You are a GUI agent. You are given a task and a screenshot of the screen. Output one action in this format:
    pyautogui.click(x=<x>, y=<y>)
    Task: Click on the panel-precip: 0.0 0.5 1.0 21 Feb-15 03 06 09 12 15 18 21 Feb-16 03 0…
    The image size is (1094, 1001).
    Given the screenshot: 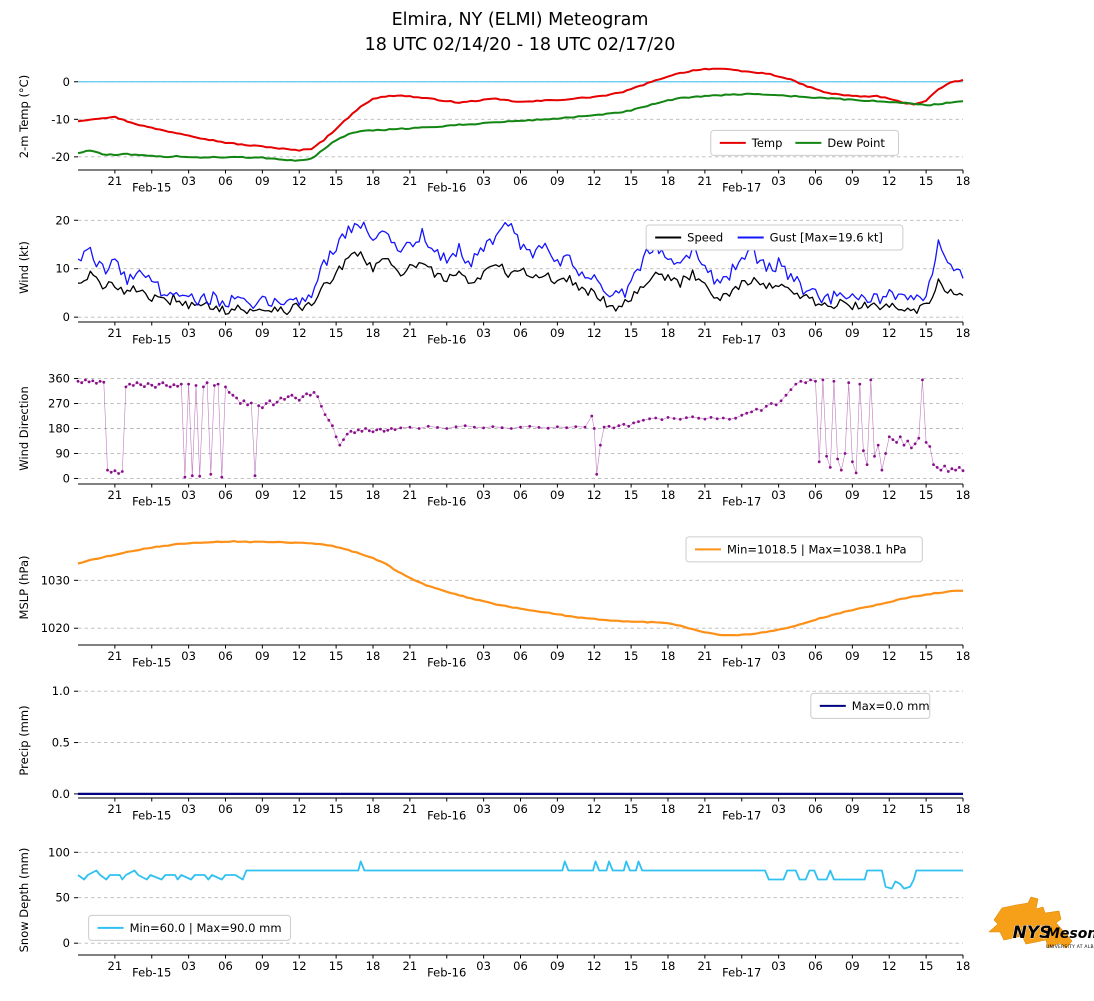 What is the action you would take?
    pyautogui.click(x=493, y=753)
    